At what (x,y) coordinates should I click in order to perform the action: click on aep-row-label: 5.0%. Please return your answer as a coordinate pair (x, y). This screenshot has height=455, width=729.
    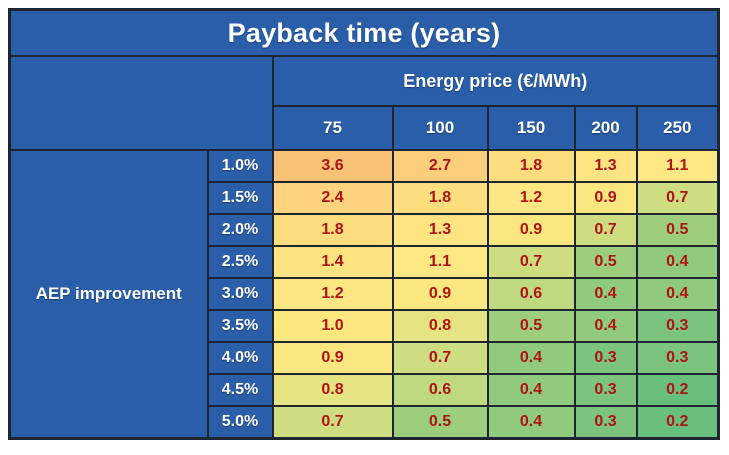
    Looking at the image, I should click on (240, 422).